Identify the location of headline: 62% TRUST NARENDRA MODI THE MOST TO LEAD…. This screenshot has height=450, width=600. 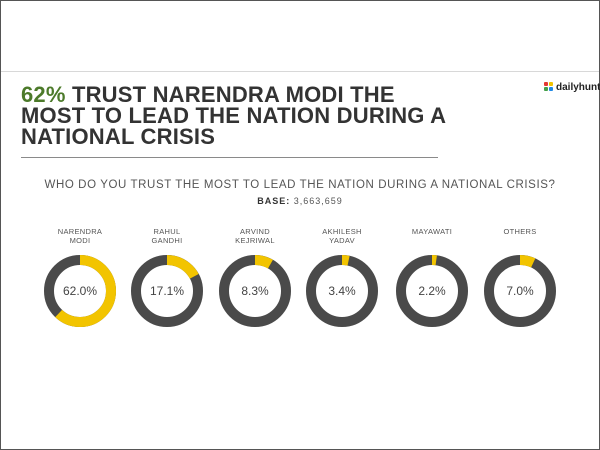
(236, 115).